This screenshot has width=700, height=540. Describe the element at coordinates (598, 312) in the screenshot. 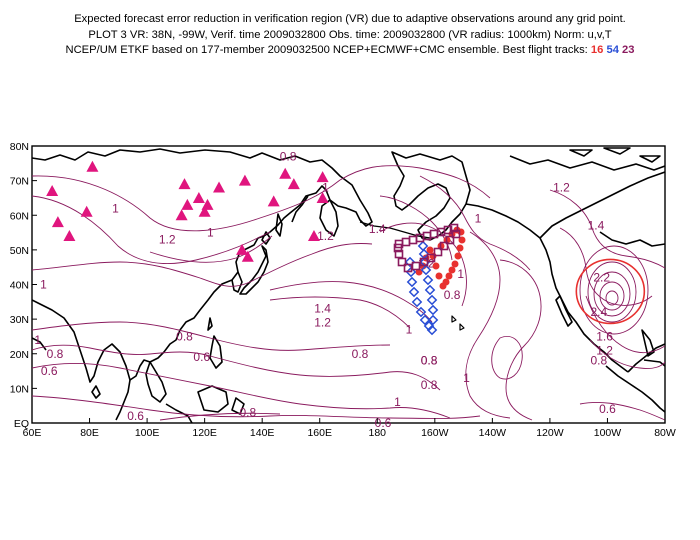

I see `contour-label: 2.4` at that location.